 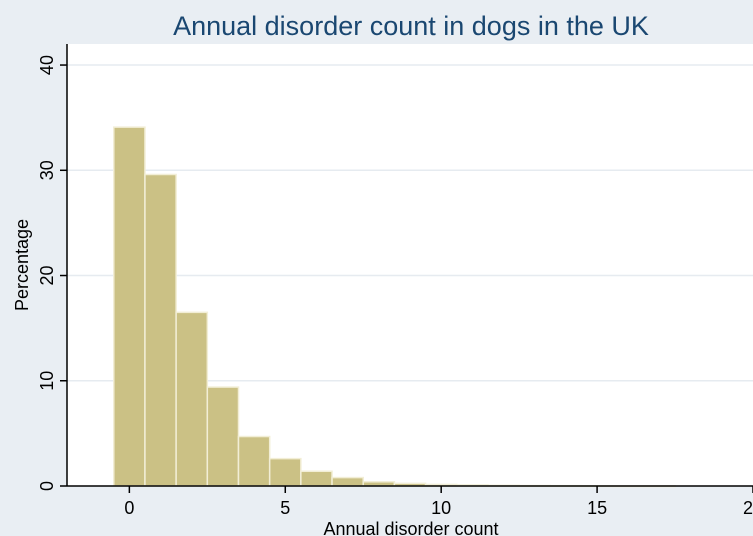 What do you see at coordinates (411, 26) in the screenshot?
I see `chart-title: Annual disorder count in dogs in the UK` at bounding box center [411, 26].